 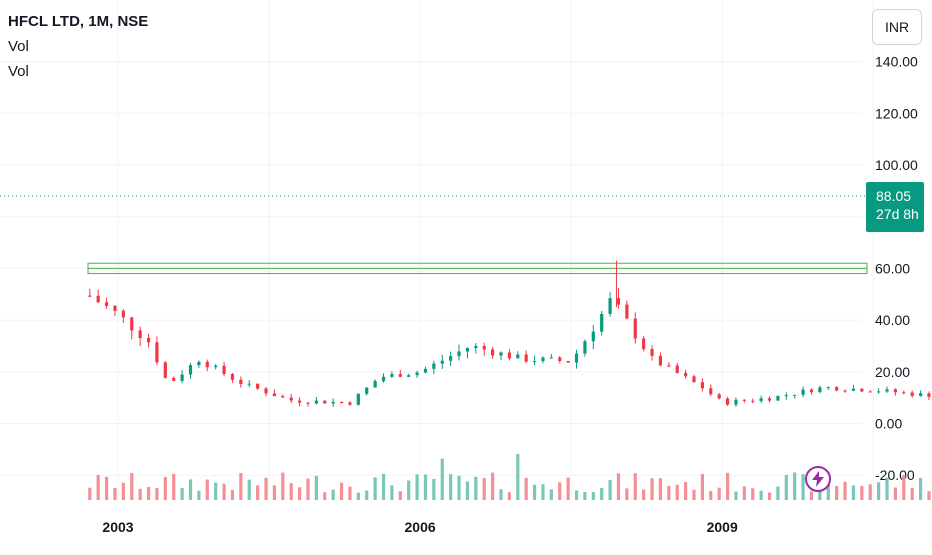 What do you see at coordinates (117, 527) in the screenshot?
I see `time-axis-label: 2003` at bounding box center [117, 527].